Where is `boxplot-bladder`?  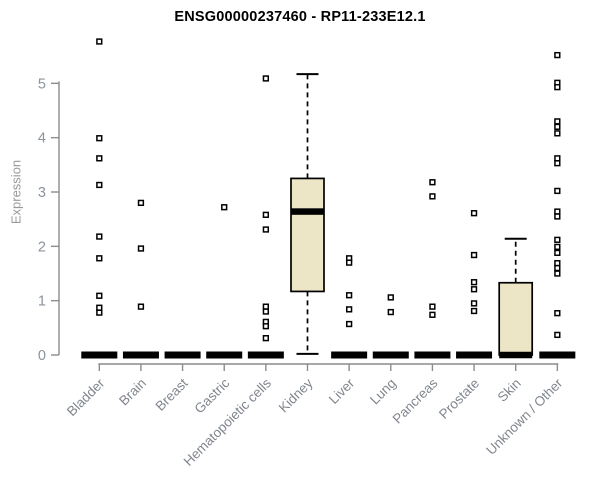
boxplot-bladder is located at coordinates (99, 198).